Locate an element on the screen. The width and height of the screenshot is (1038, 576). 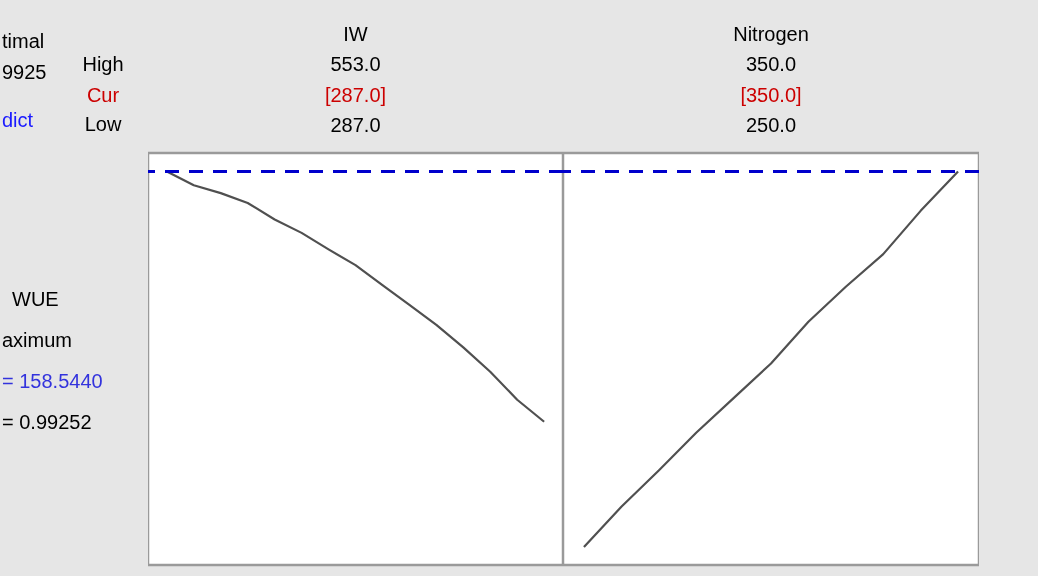
text: Cur is located at coordinates (103, 95).